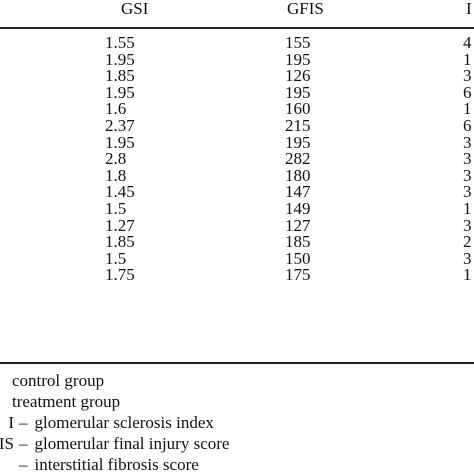 This screenshot has width=474, height=474. What do you see at coordinates (120, 225) in the screenshot?
I see `gsi-cell: 1.27` at bounding box center [120, 225].